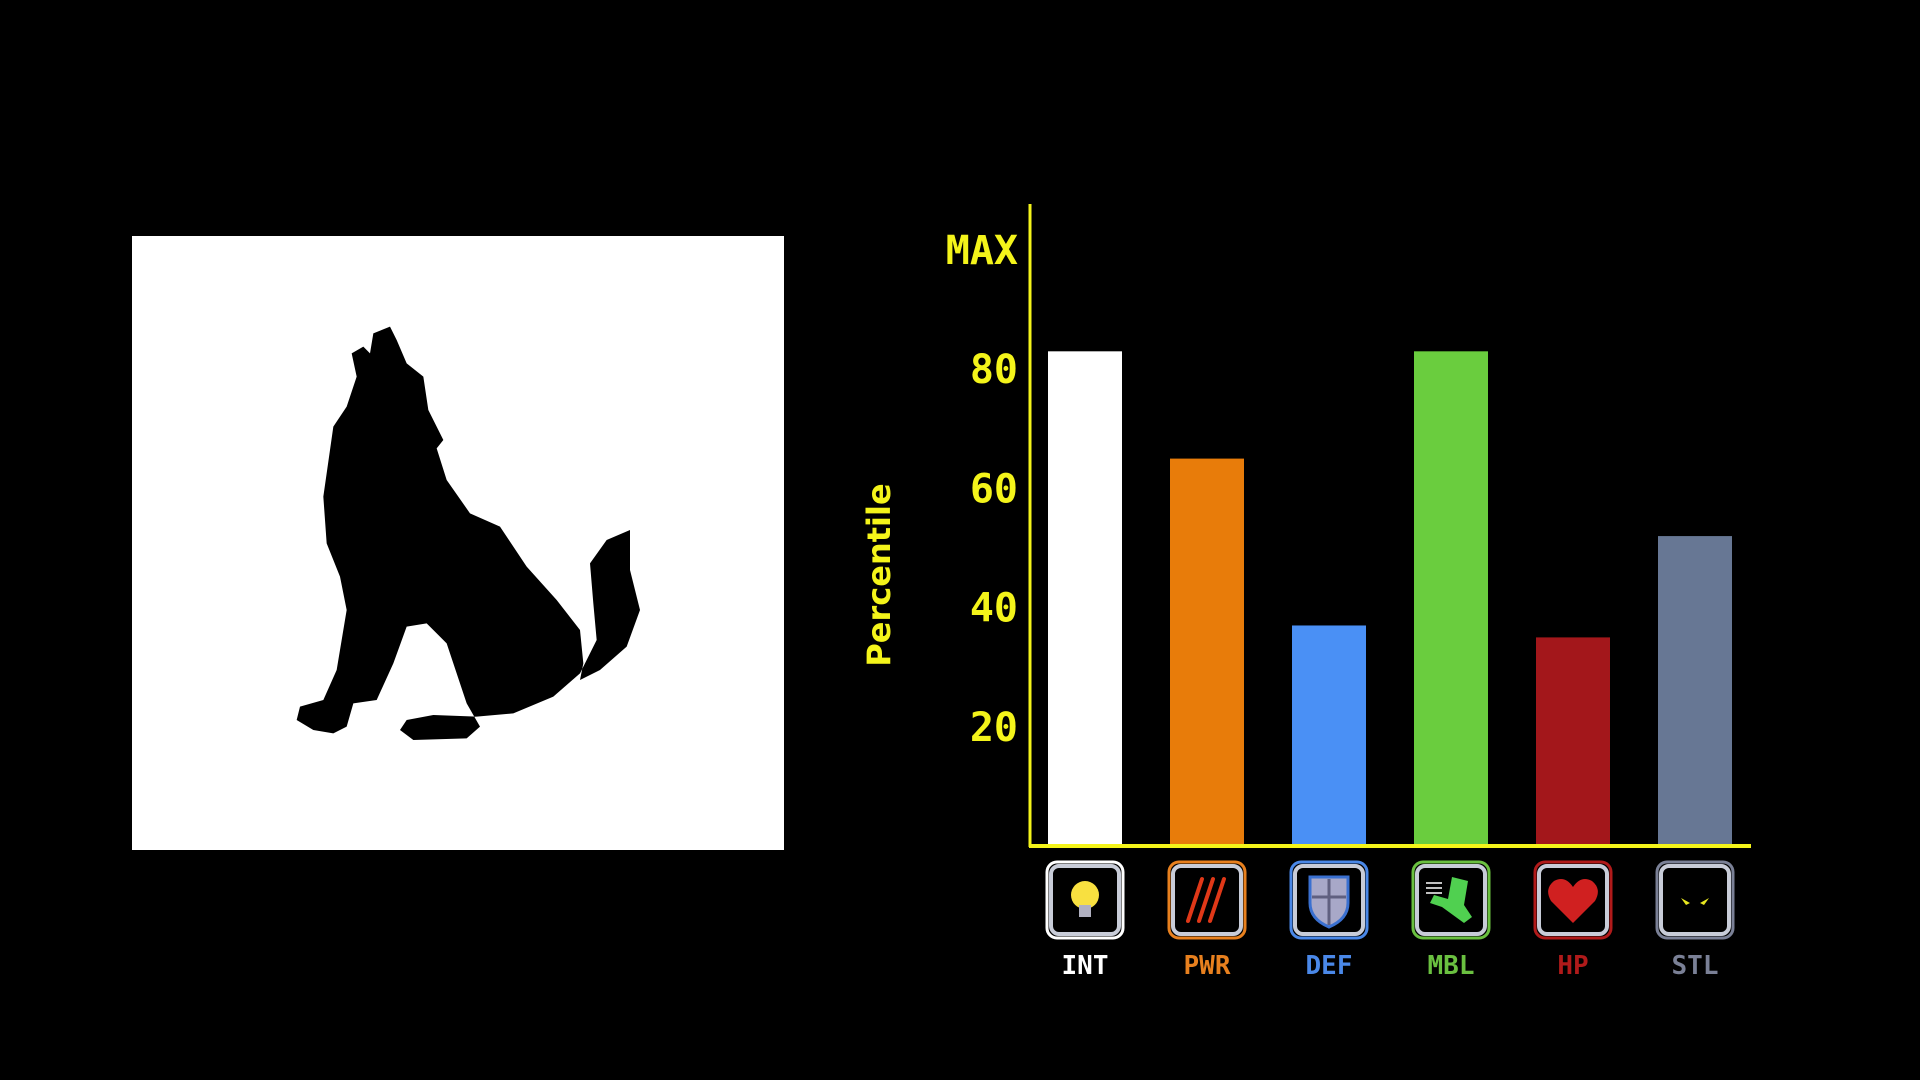  I want to click on y-tick-label: 80, so click(994, 370).